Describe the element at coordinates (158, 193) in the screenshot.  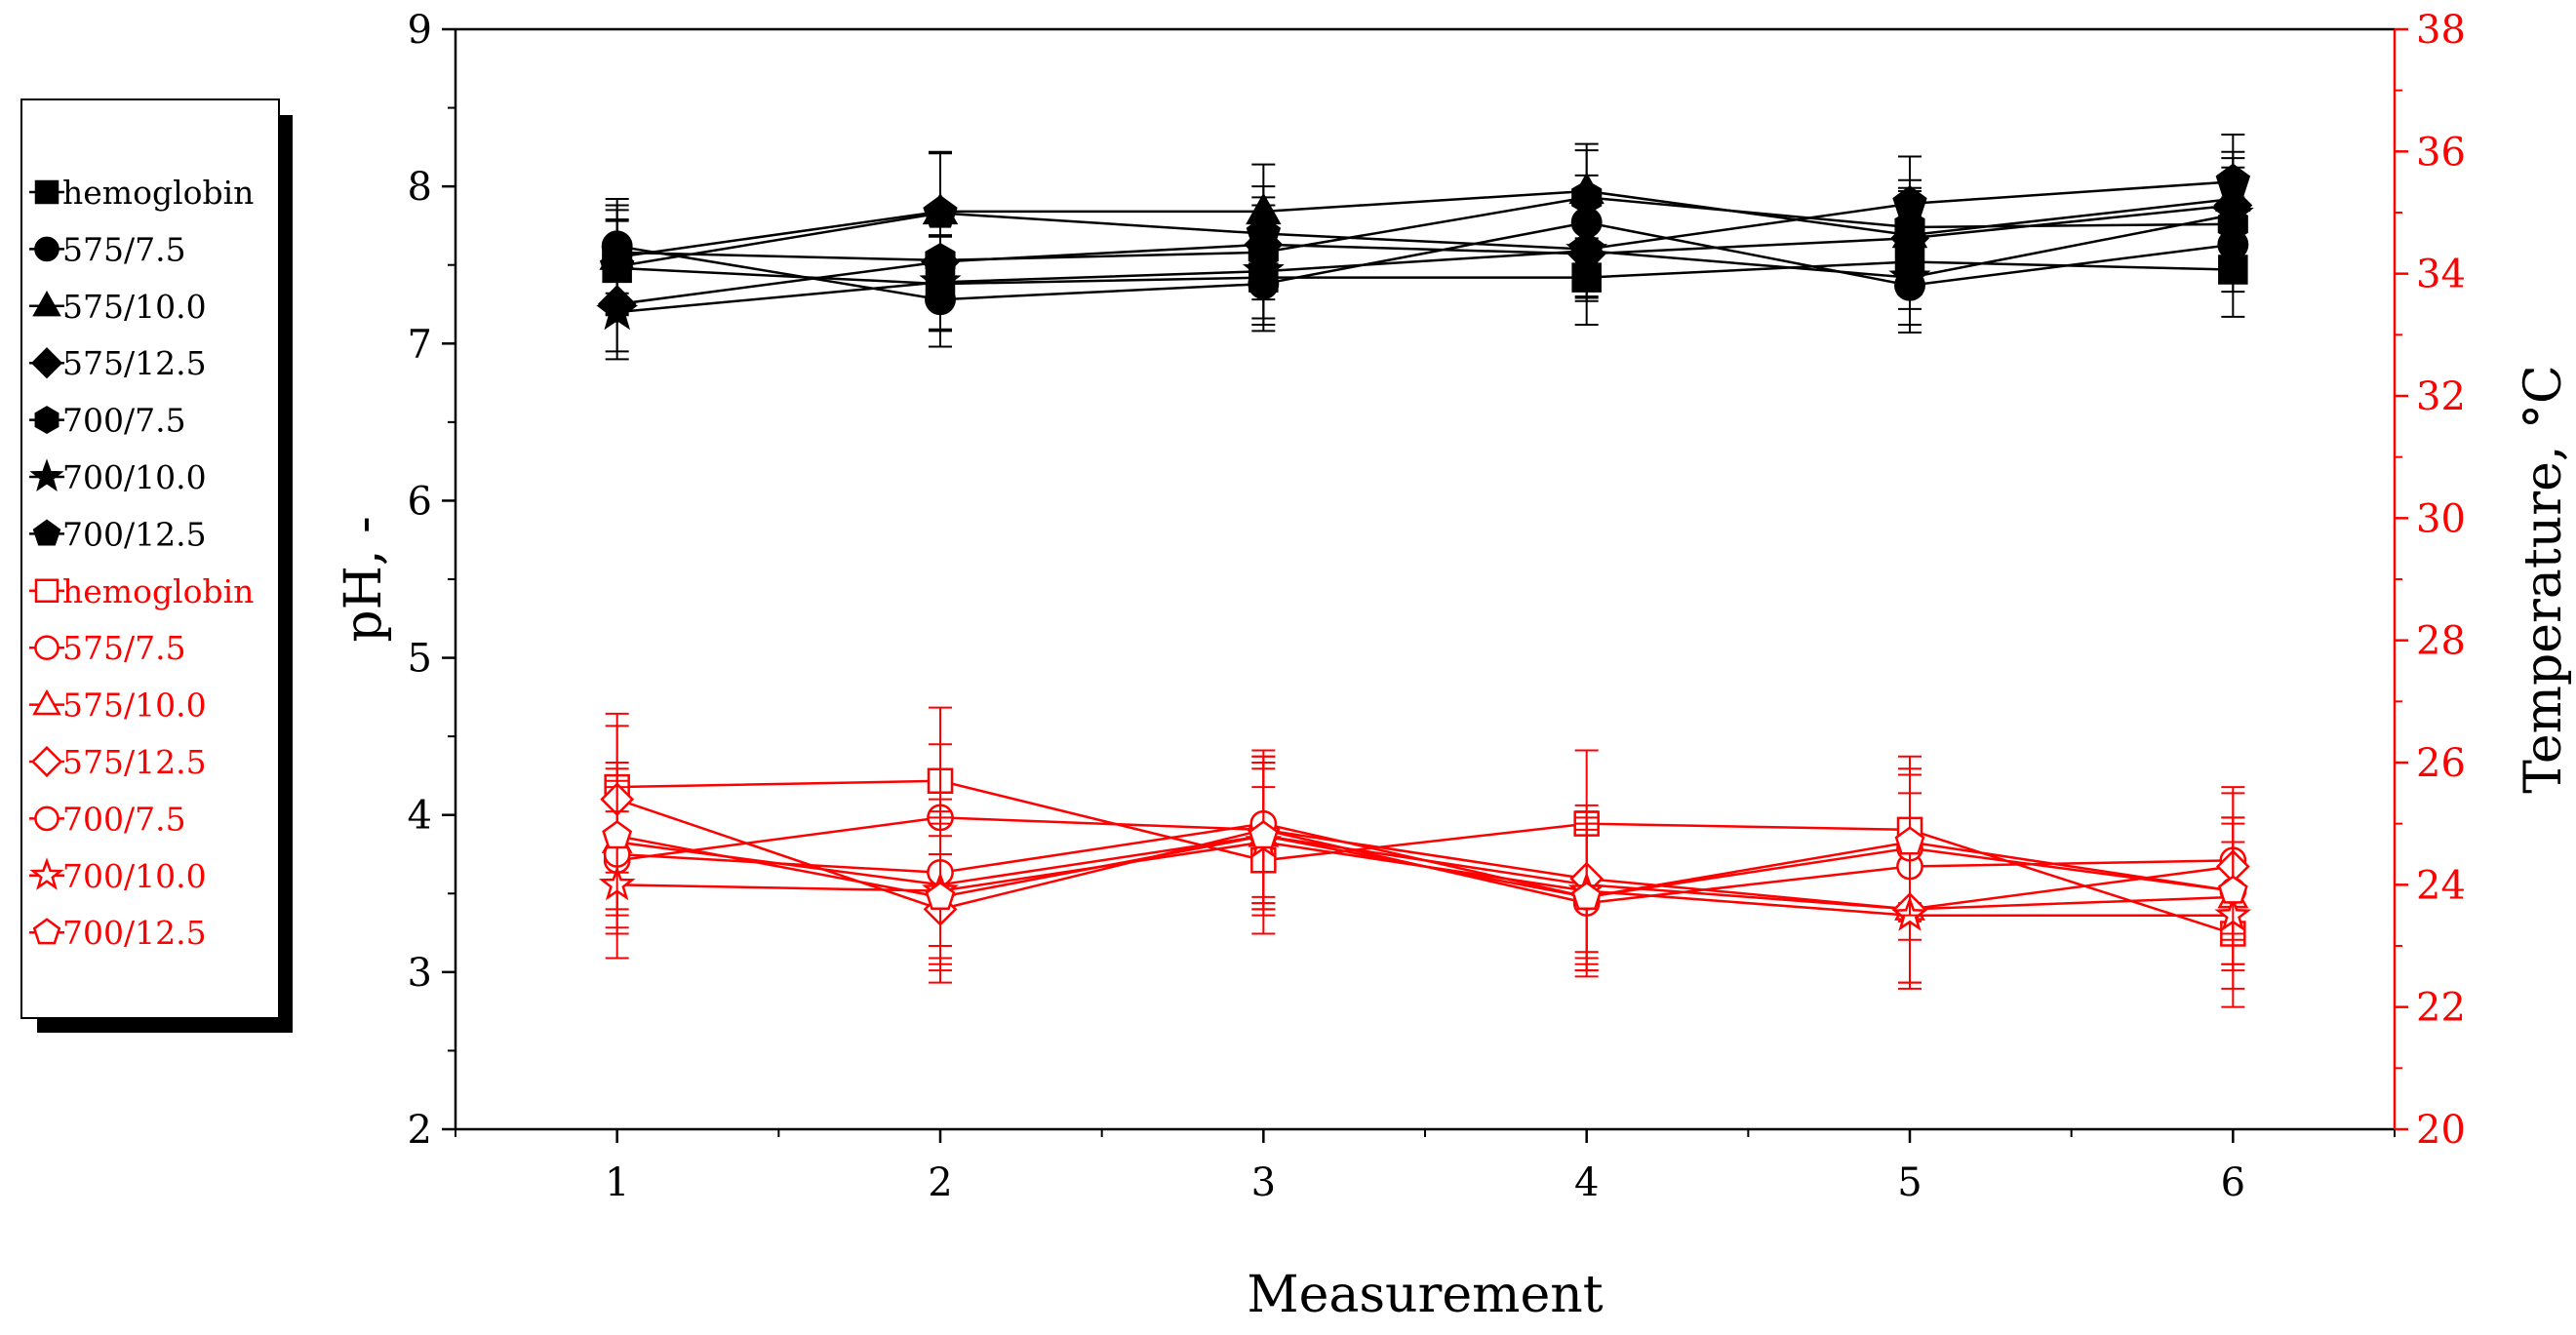
I see `legend-label-ph-hemoglobin-square: hemoglobin` at that location.